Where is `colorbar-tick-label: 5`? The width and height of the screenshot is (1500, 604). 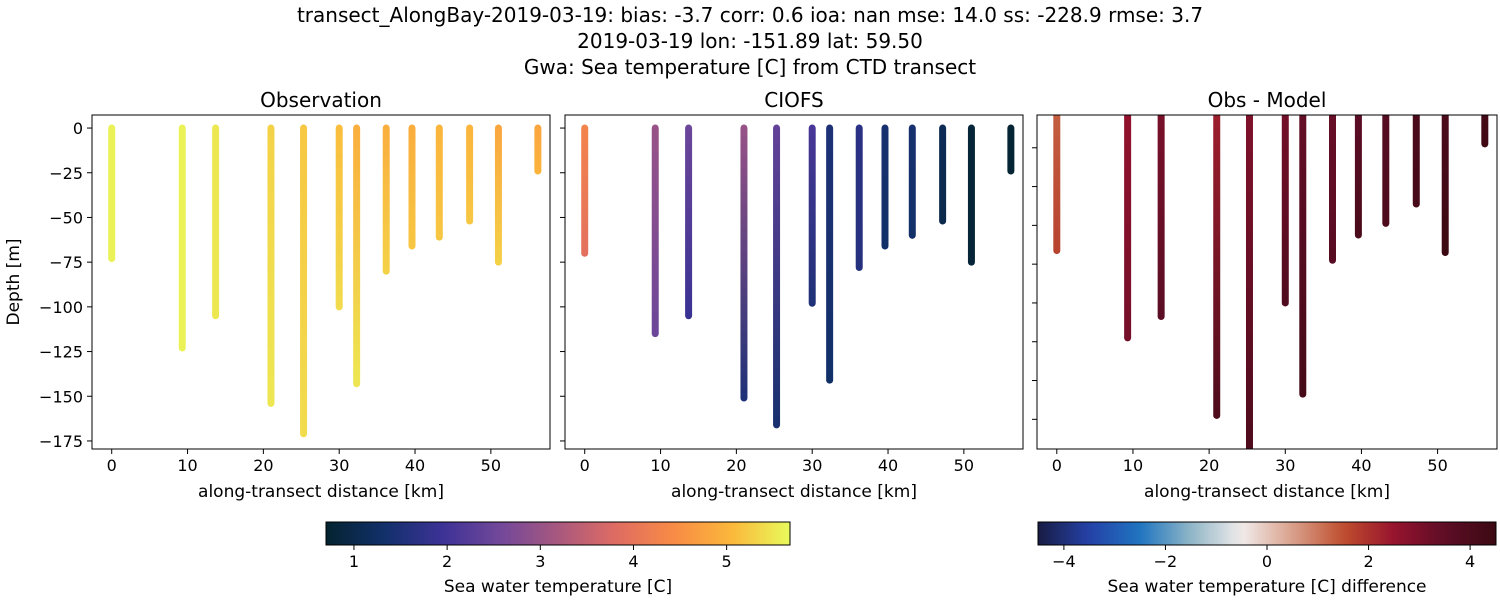 colorbar-tick-label: 5 is located at coordinates (727, 561).